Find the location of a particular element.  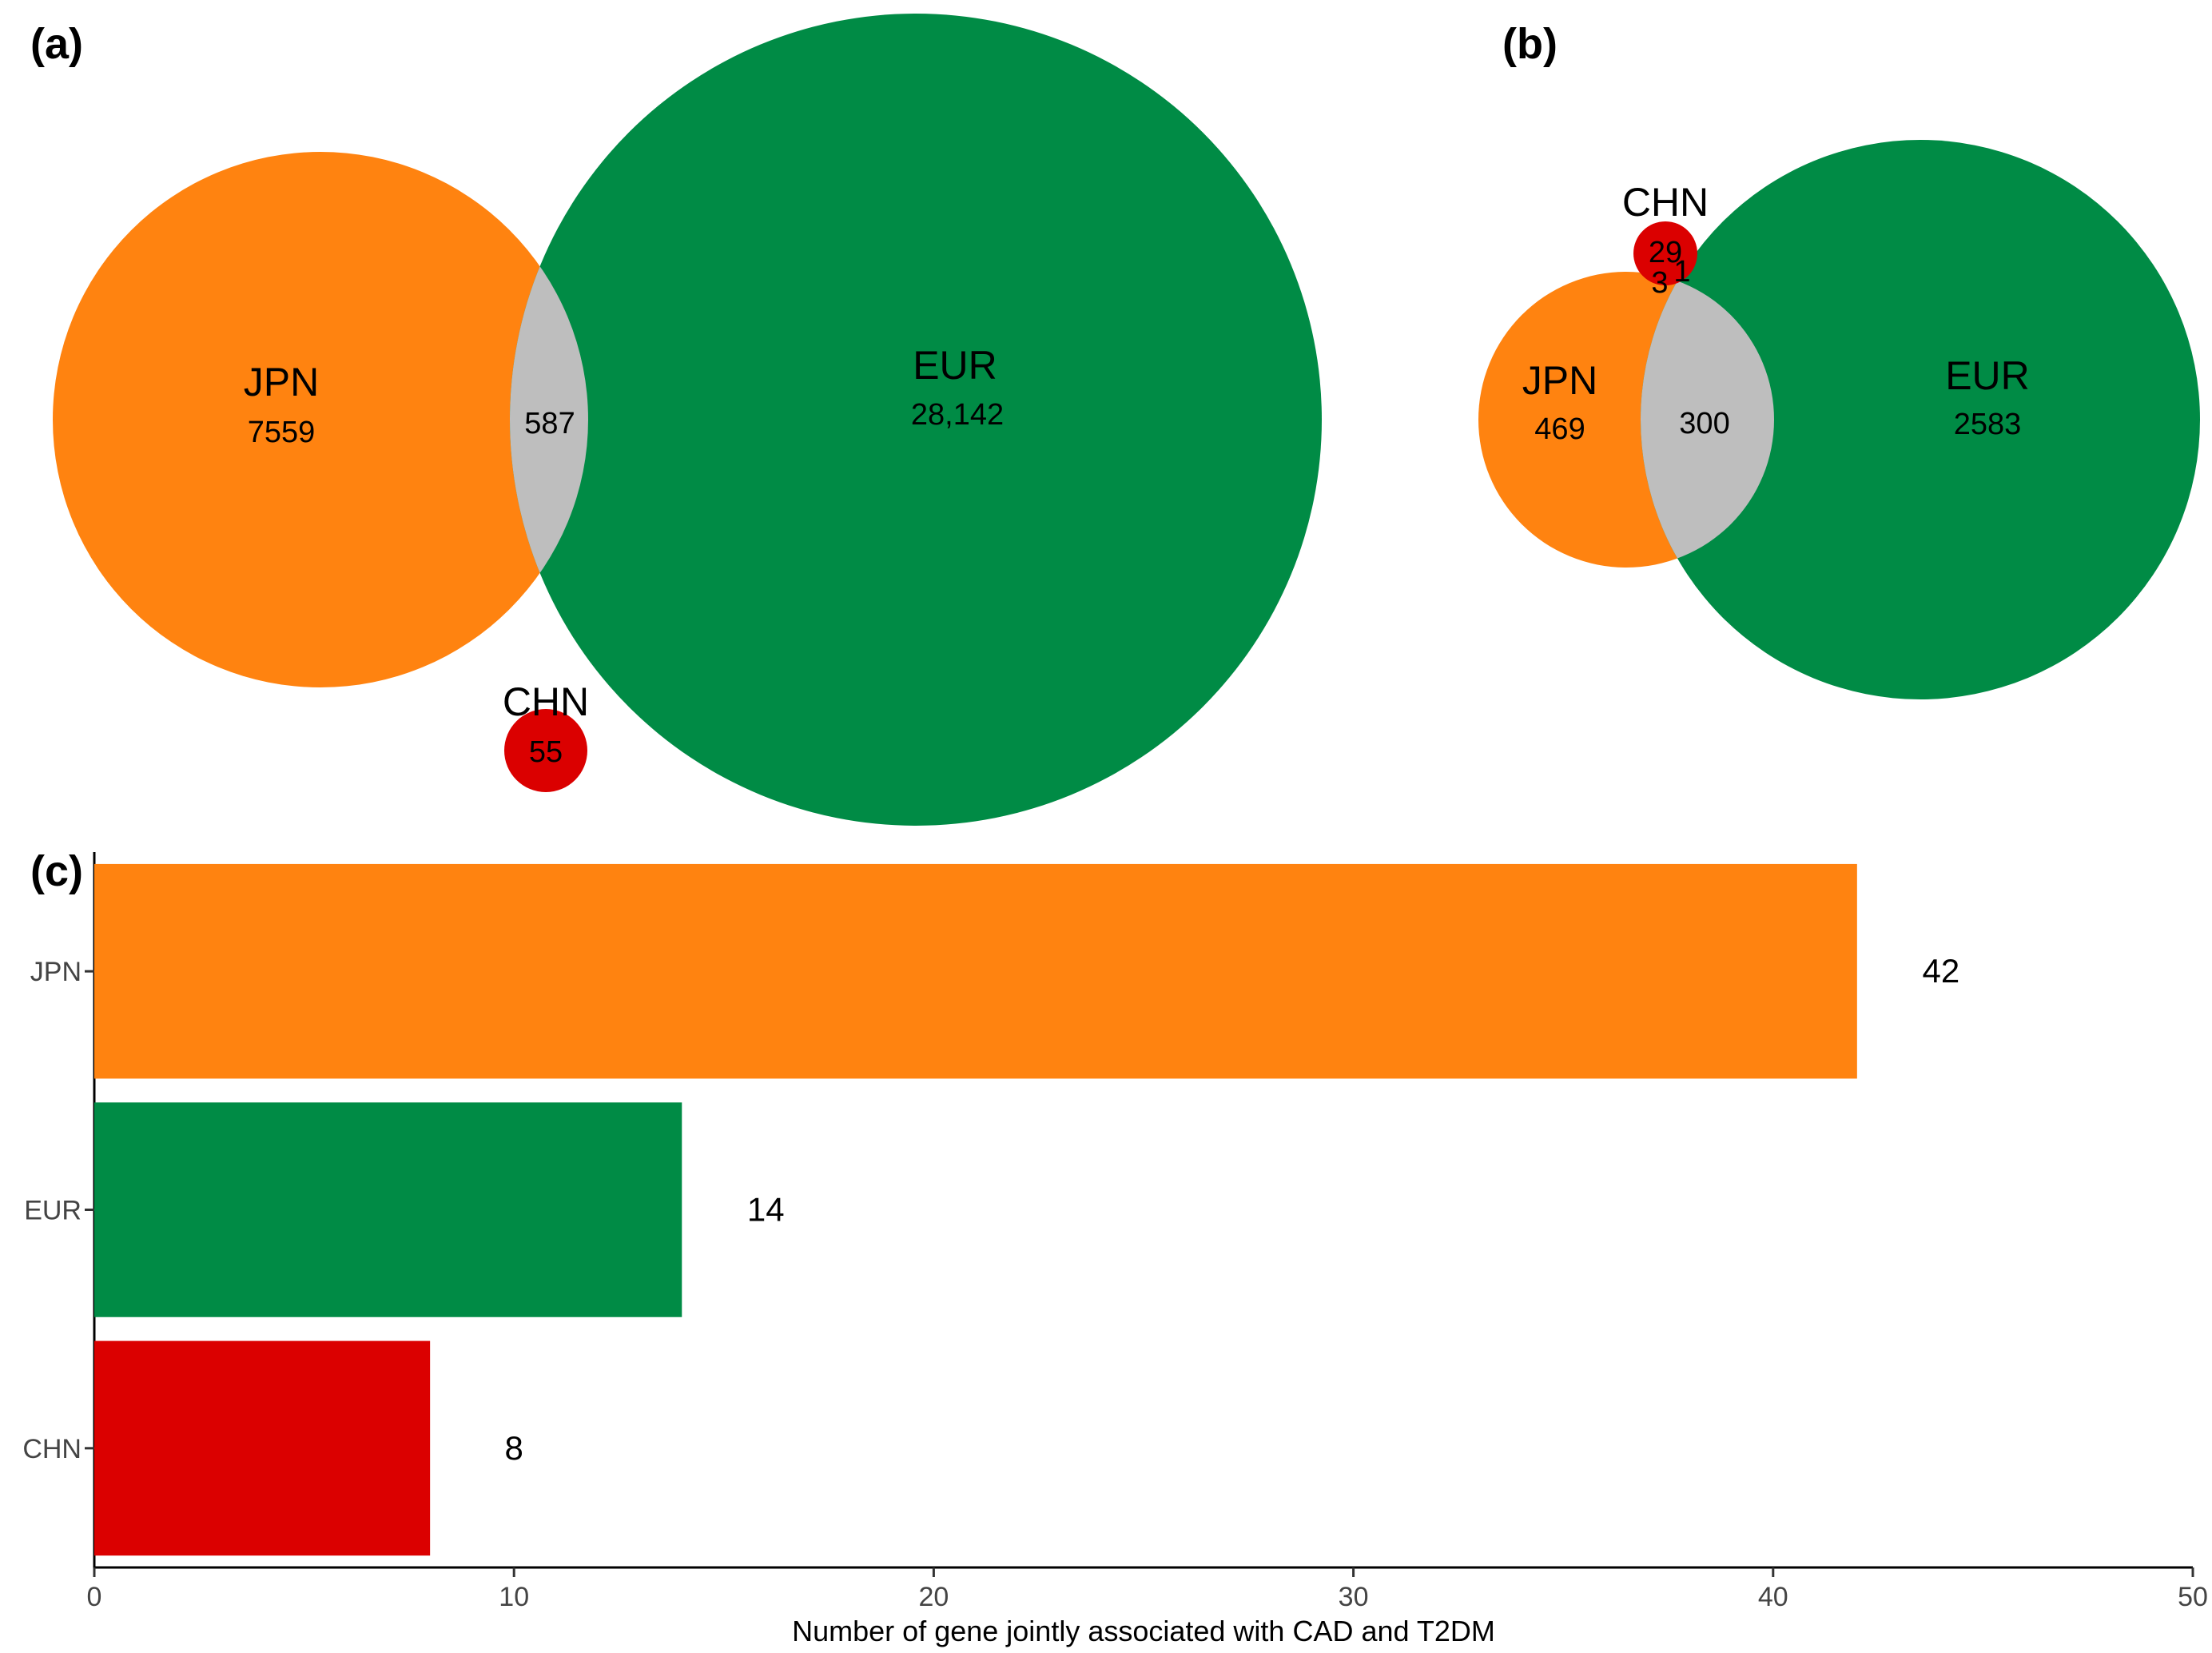

panel-label-a: (a) is located at coordinates (56, 44).